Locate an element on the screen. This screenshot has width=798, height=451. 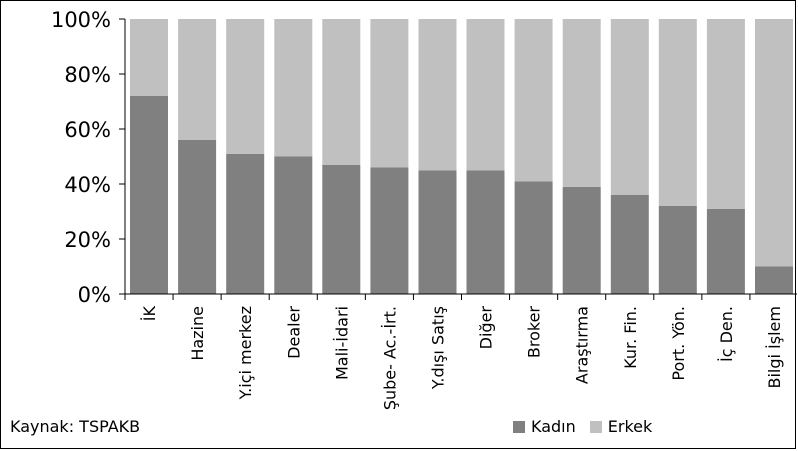
x-category-label: İç Den. is located at coordinates (726, 334).